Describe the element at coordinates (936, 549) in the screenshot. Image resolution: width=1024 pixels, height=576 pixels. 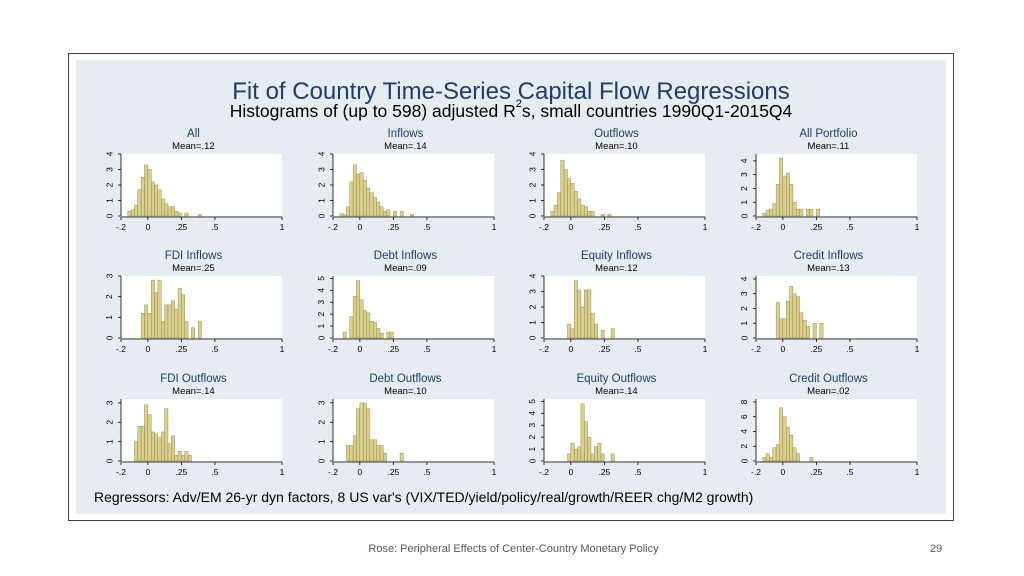
I see `page-number: 29` at that location.